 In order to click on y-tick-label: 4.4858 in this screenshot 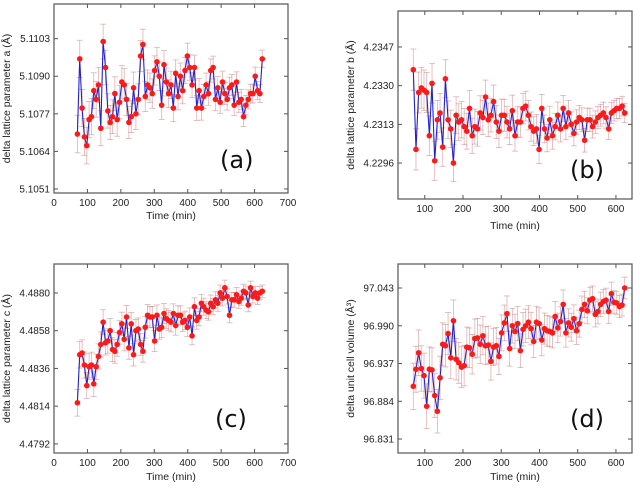, I will do `click(34, 331)`.